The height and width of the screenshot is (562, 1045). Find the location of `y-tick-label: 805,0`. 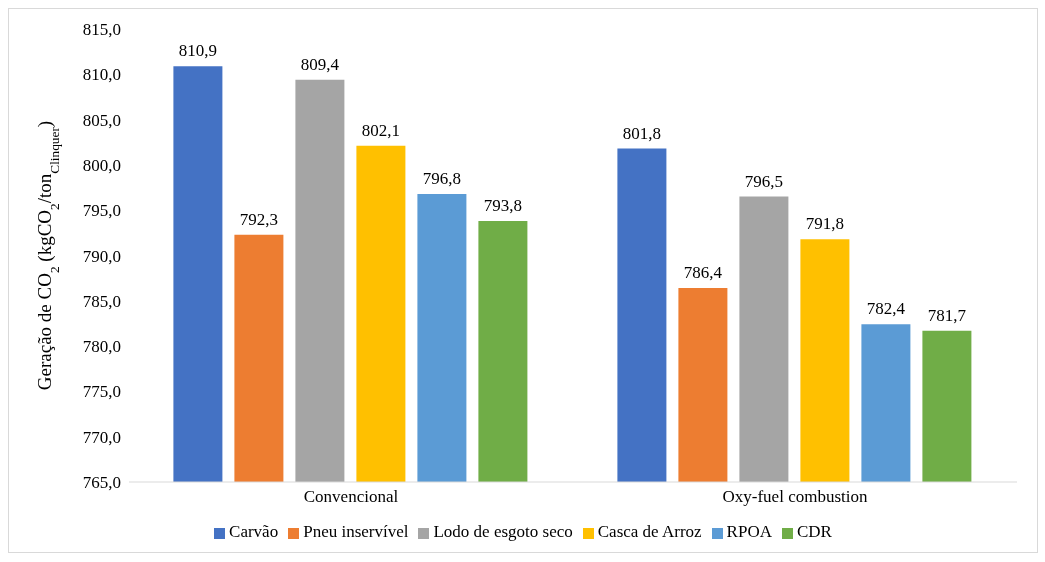

y-tick-label: 805,0 is located at coordinates (101, 120).